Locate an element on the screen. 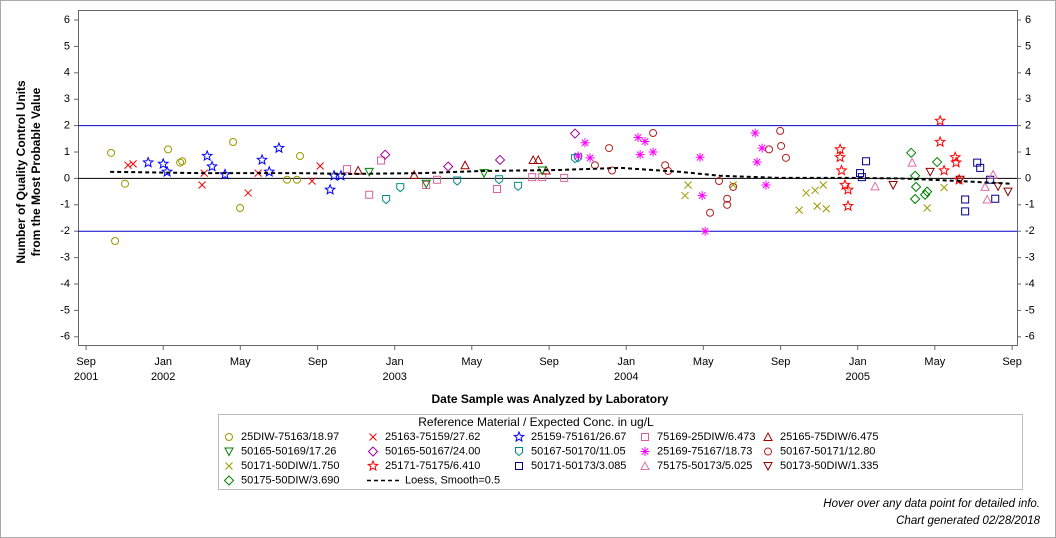 The image size is (1056, 538). y-tick-label: -3 is located at coordinates (65, 258).